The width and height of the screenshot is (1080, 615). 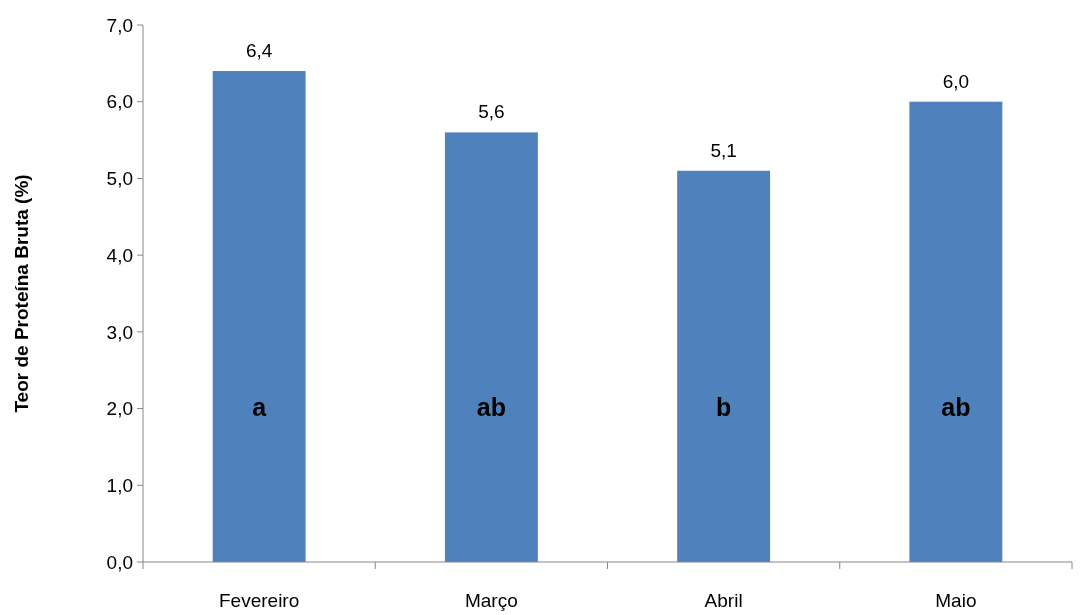 I want to click on x-tick-label: Março, so click(x=491, y=600).